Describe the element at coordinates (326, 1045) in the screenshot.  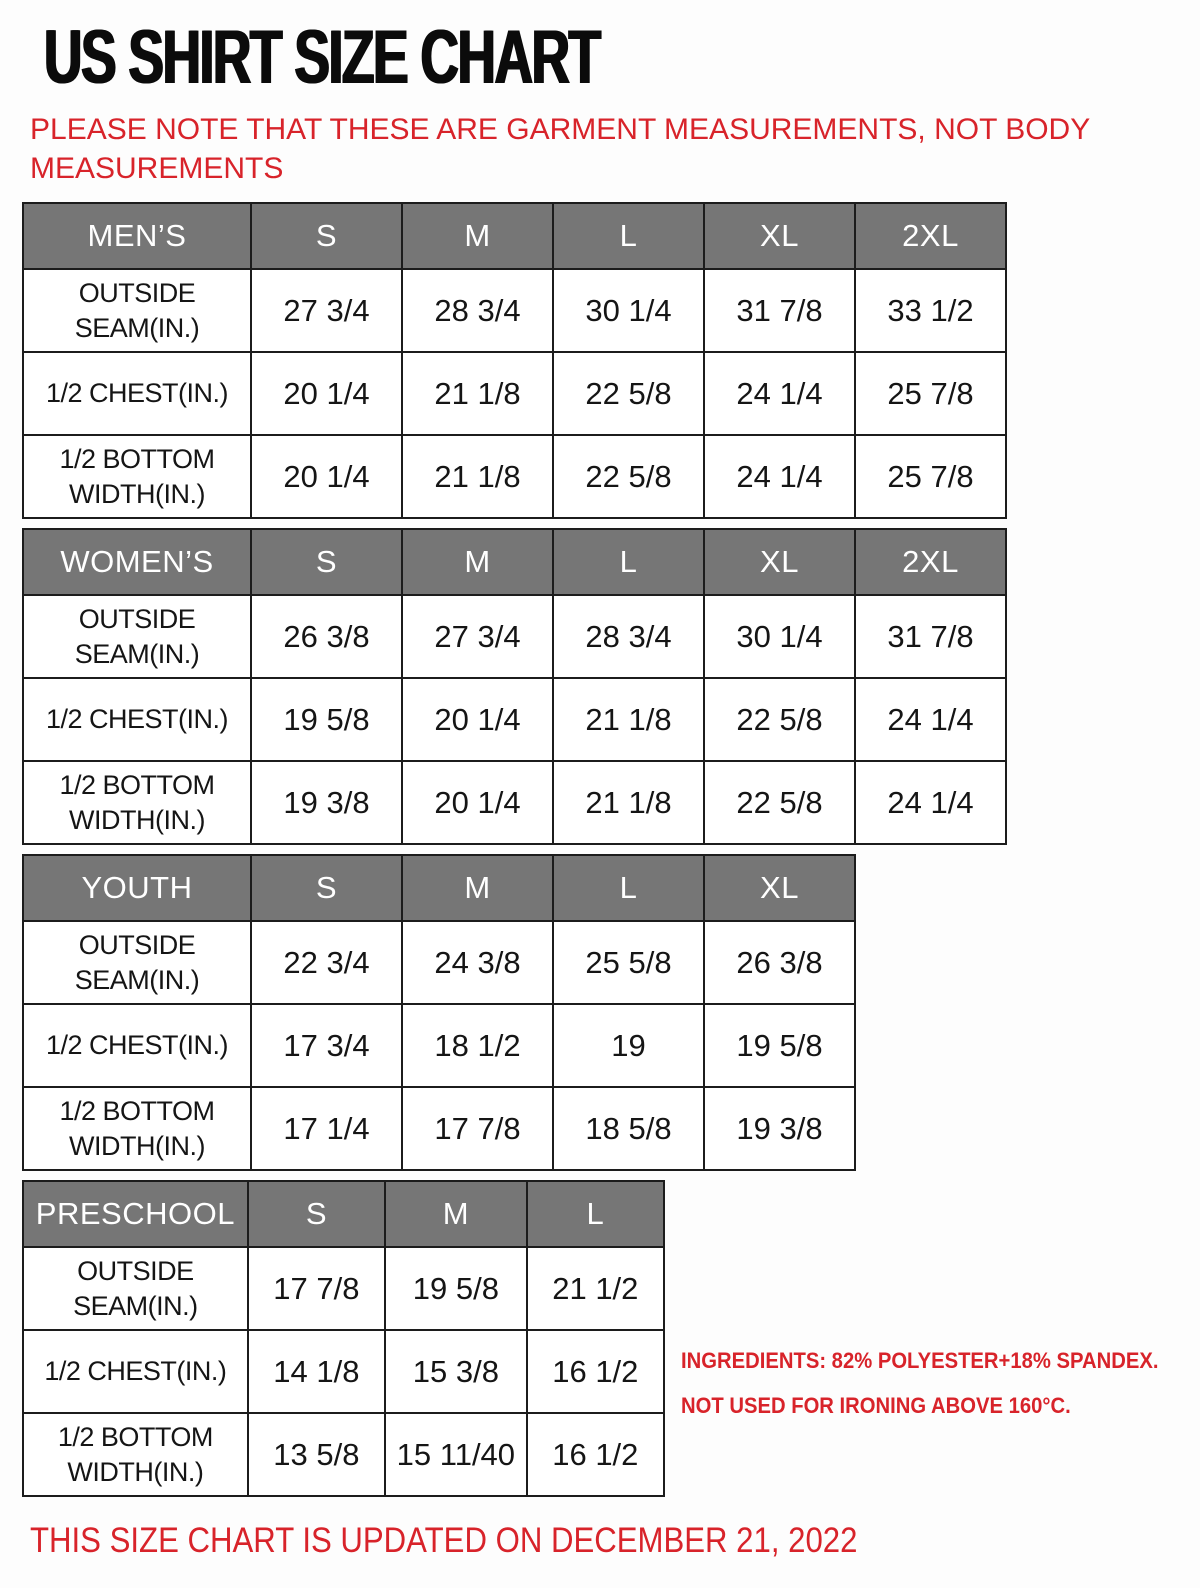
I see `measurement-value: 17 3/4` at that location.